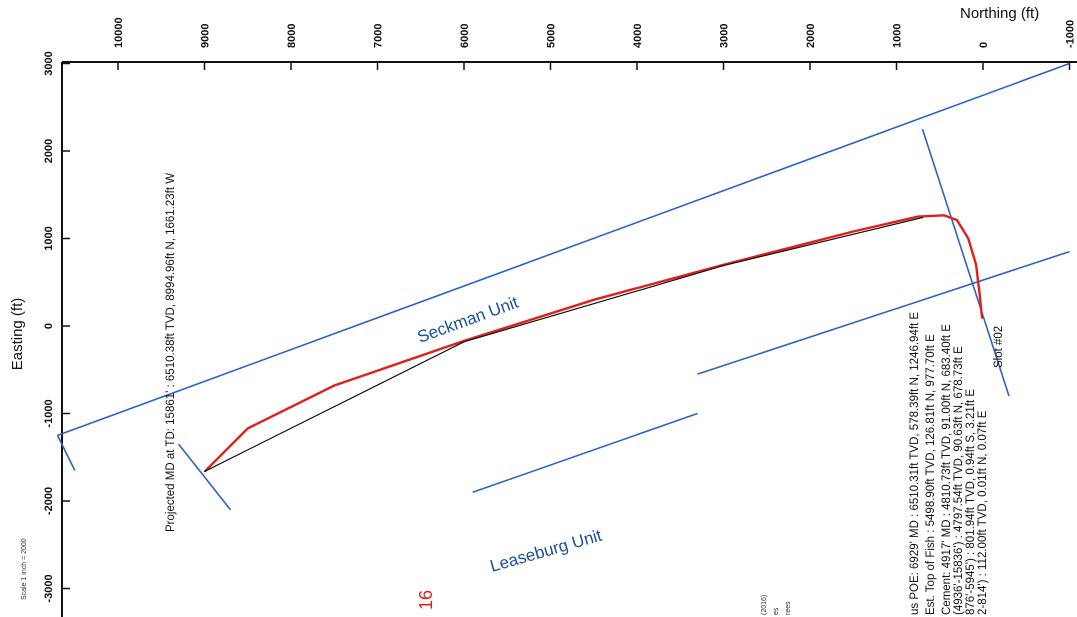 The image size is (1077, 617). What do you see at coordinates (638, 36) in the screenshot?
I see `northing-tick-label-6: 4000` at bounding box center [638, 36].